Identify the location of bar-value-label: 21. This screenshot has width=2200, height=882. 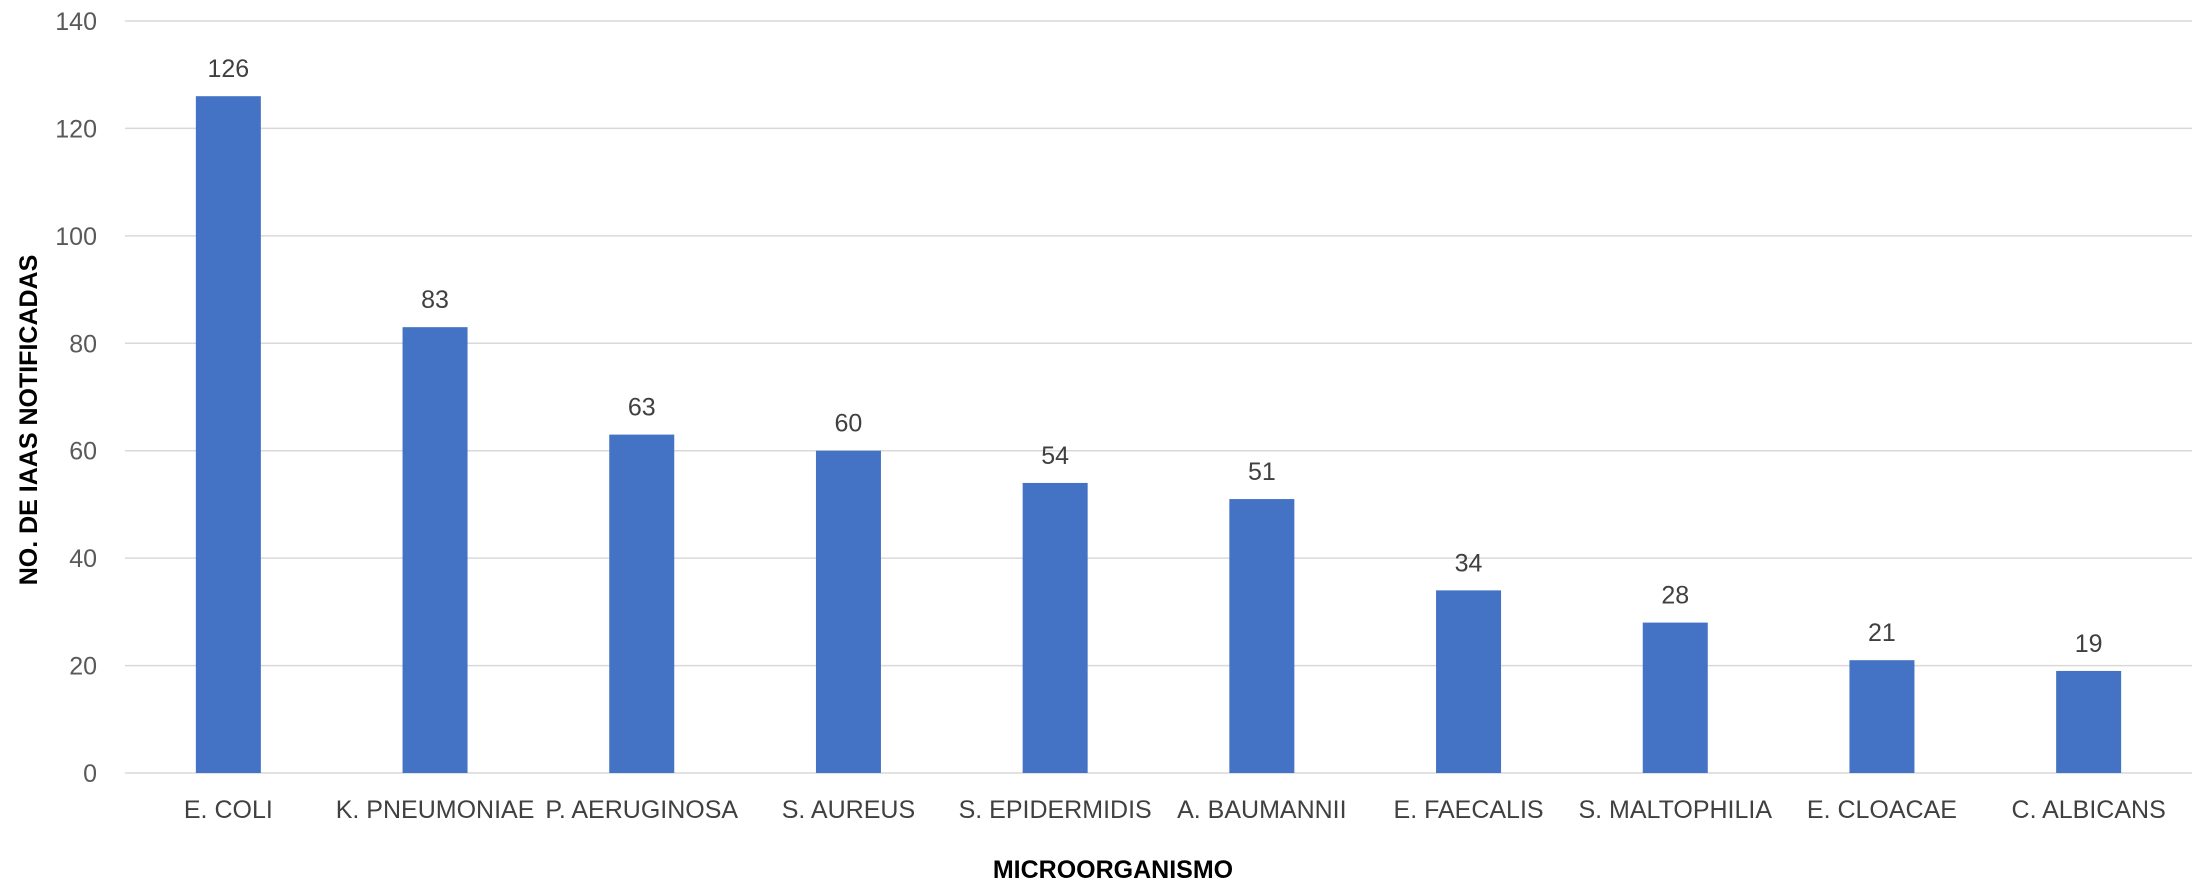
(1882, 633).